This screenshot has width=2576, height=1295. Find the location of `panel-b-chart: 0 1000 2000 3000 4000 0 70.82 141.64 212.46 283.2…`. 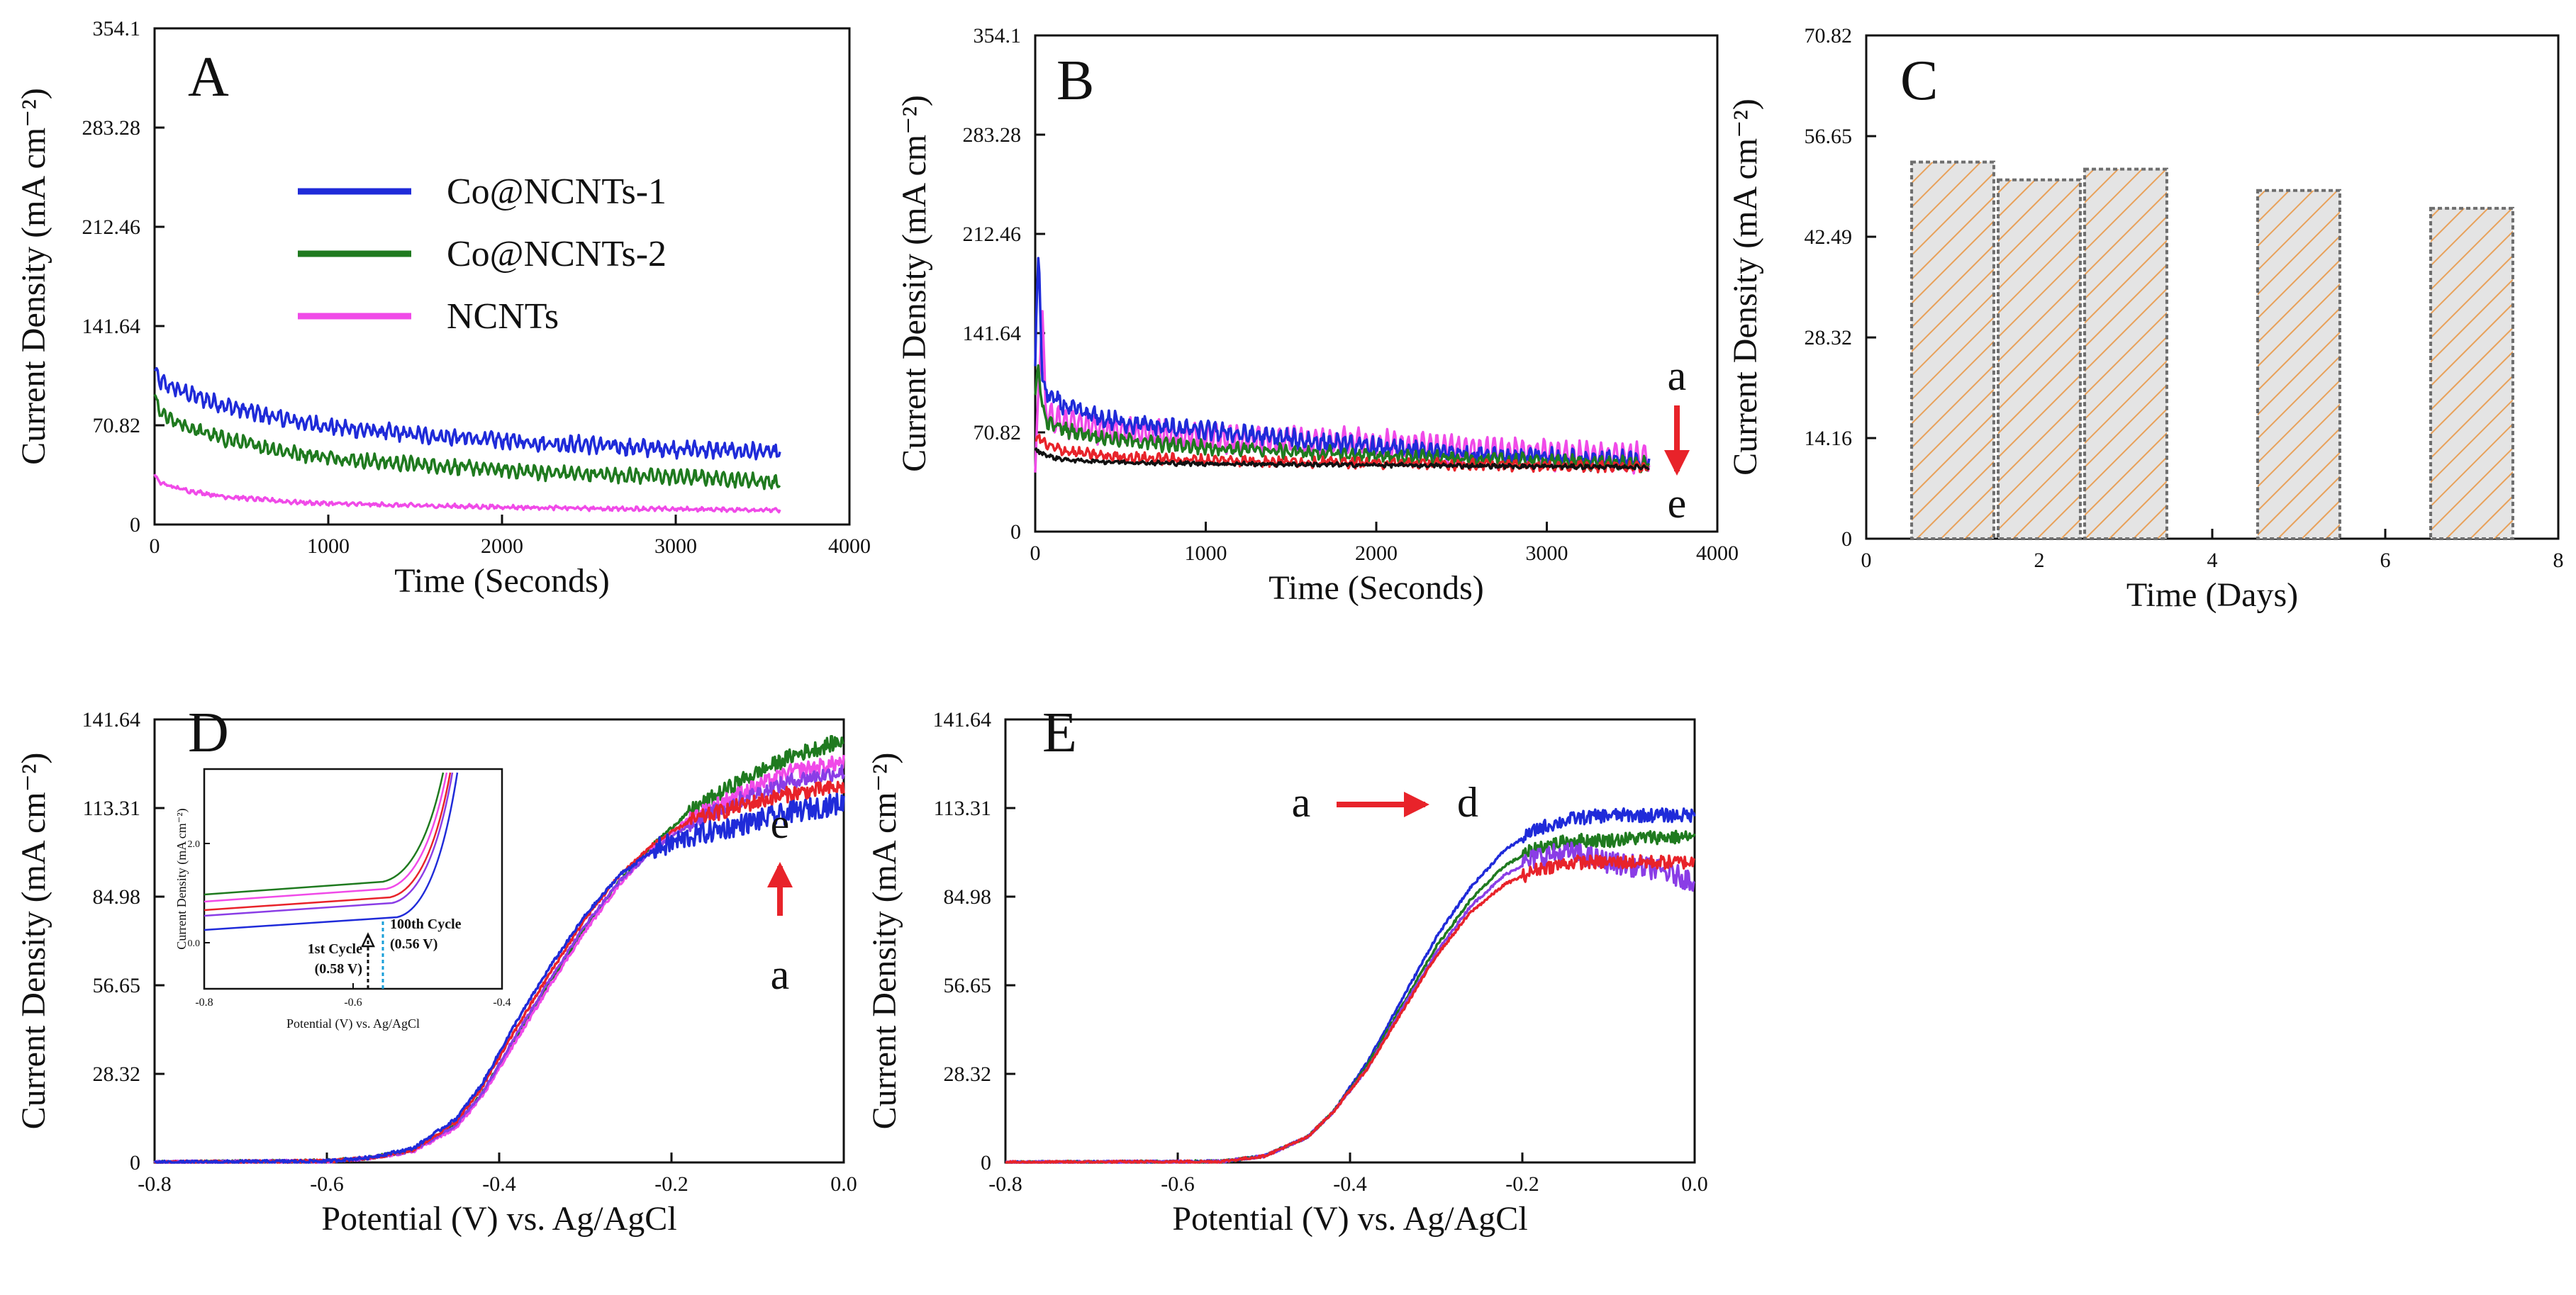

panel-b-chart: 0 1000 2000 3000 4000 0 70.82 141.64 212.46 283.2… is located at coordinates (1317, 315).